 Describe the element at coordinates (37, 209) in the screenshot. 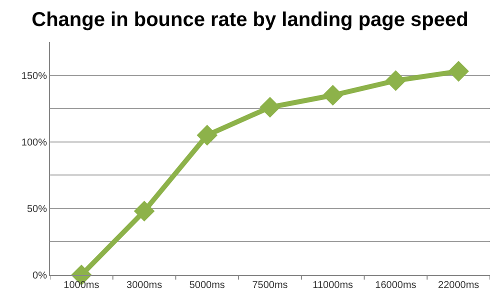

I see `y-tick-label: 50%` at that location.